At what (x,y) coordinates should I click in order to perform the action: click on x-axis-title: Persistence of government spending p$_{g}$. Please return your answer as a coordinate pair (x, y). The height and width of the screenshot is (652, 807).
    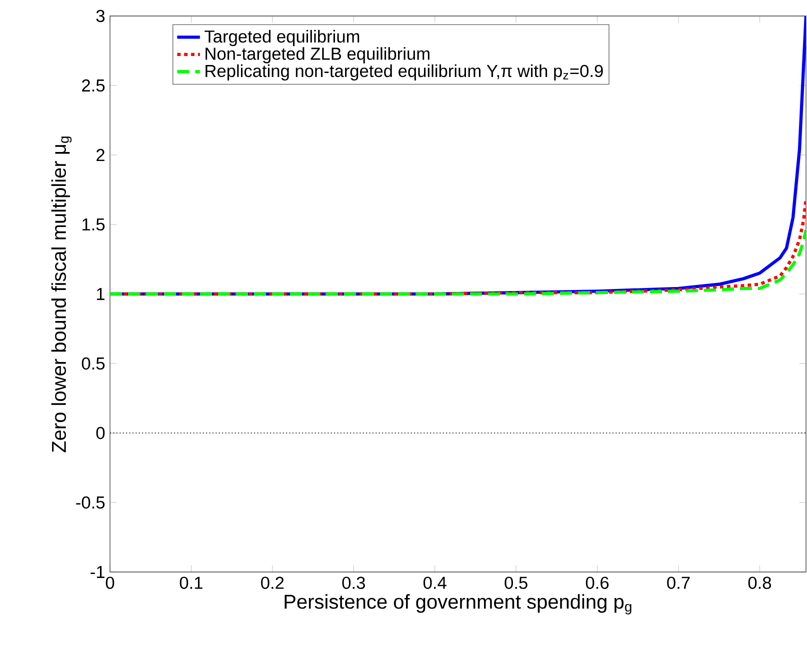
    Looking at the image, I should click on (458, 604).